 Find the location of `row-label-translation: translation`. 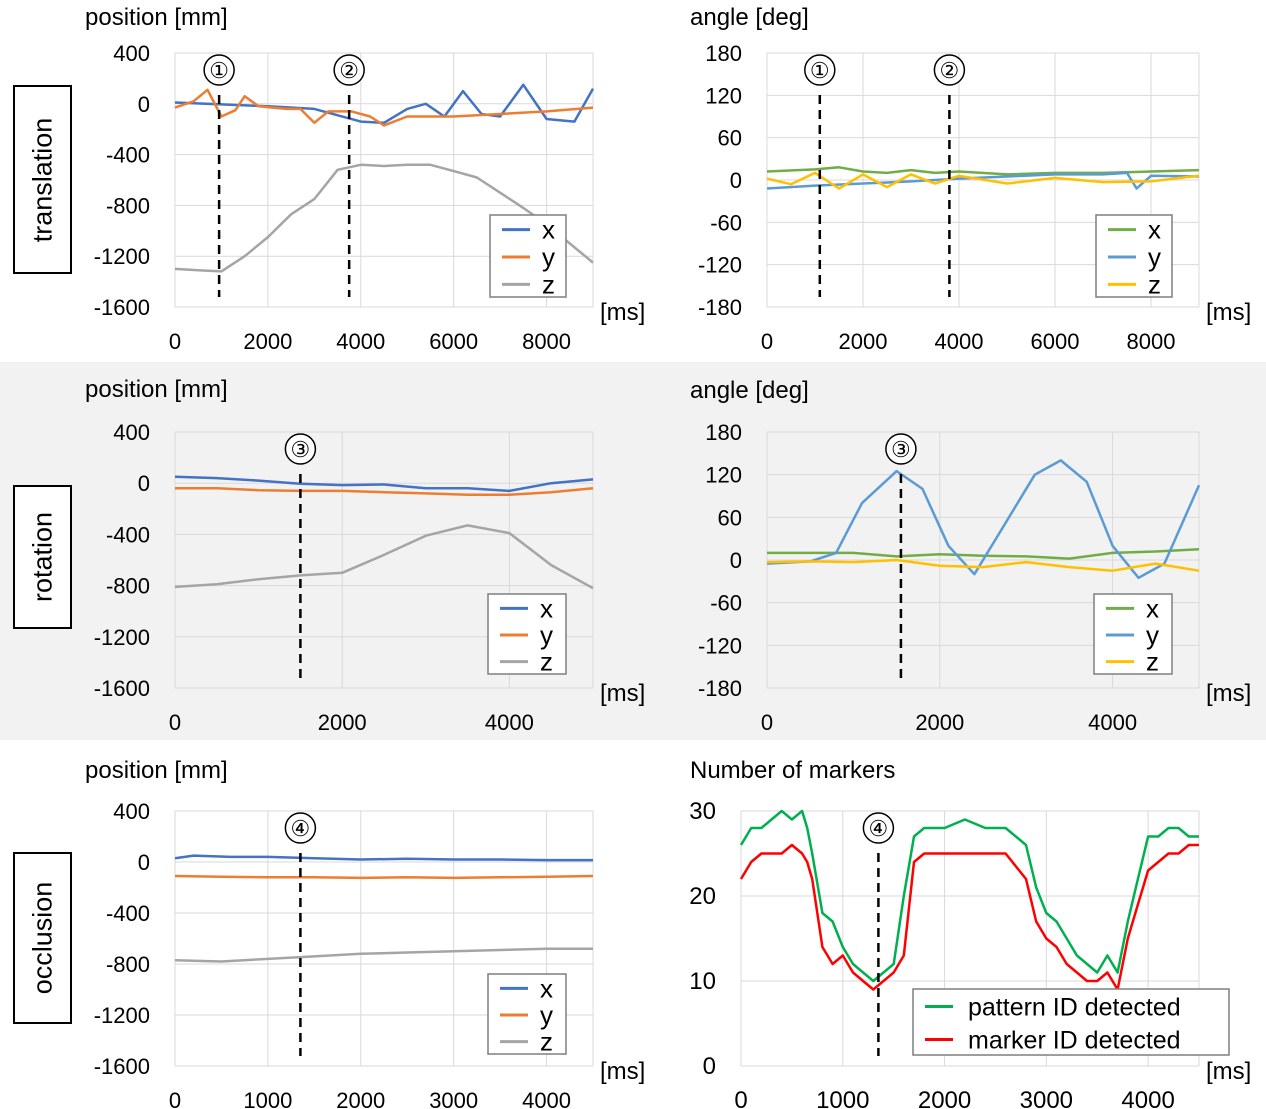

row-label-translation: translation is located at coordinates (42, 179).